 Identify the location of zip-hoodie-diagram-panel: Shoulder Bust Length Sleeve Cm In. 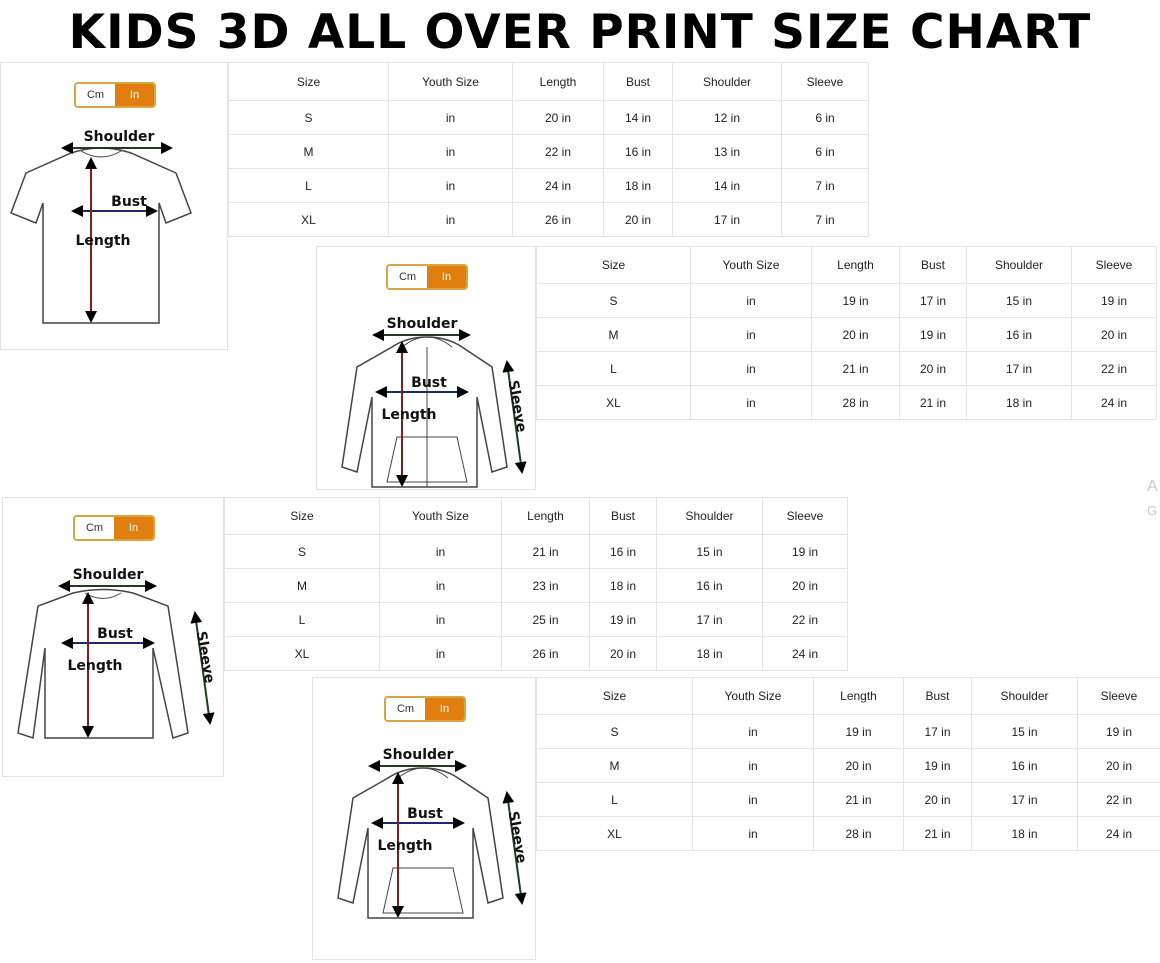
(426, 368).